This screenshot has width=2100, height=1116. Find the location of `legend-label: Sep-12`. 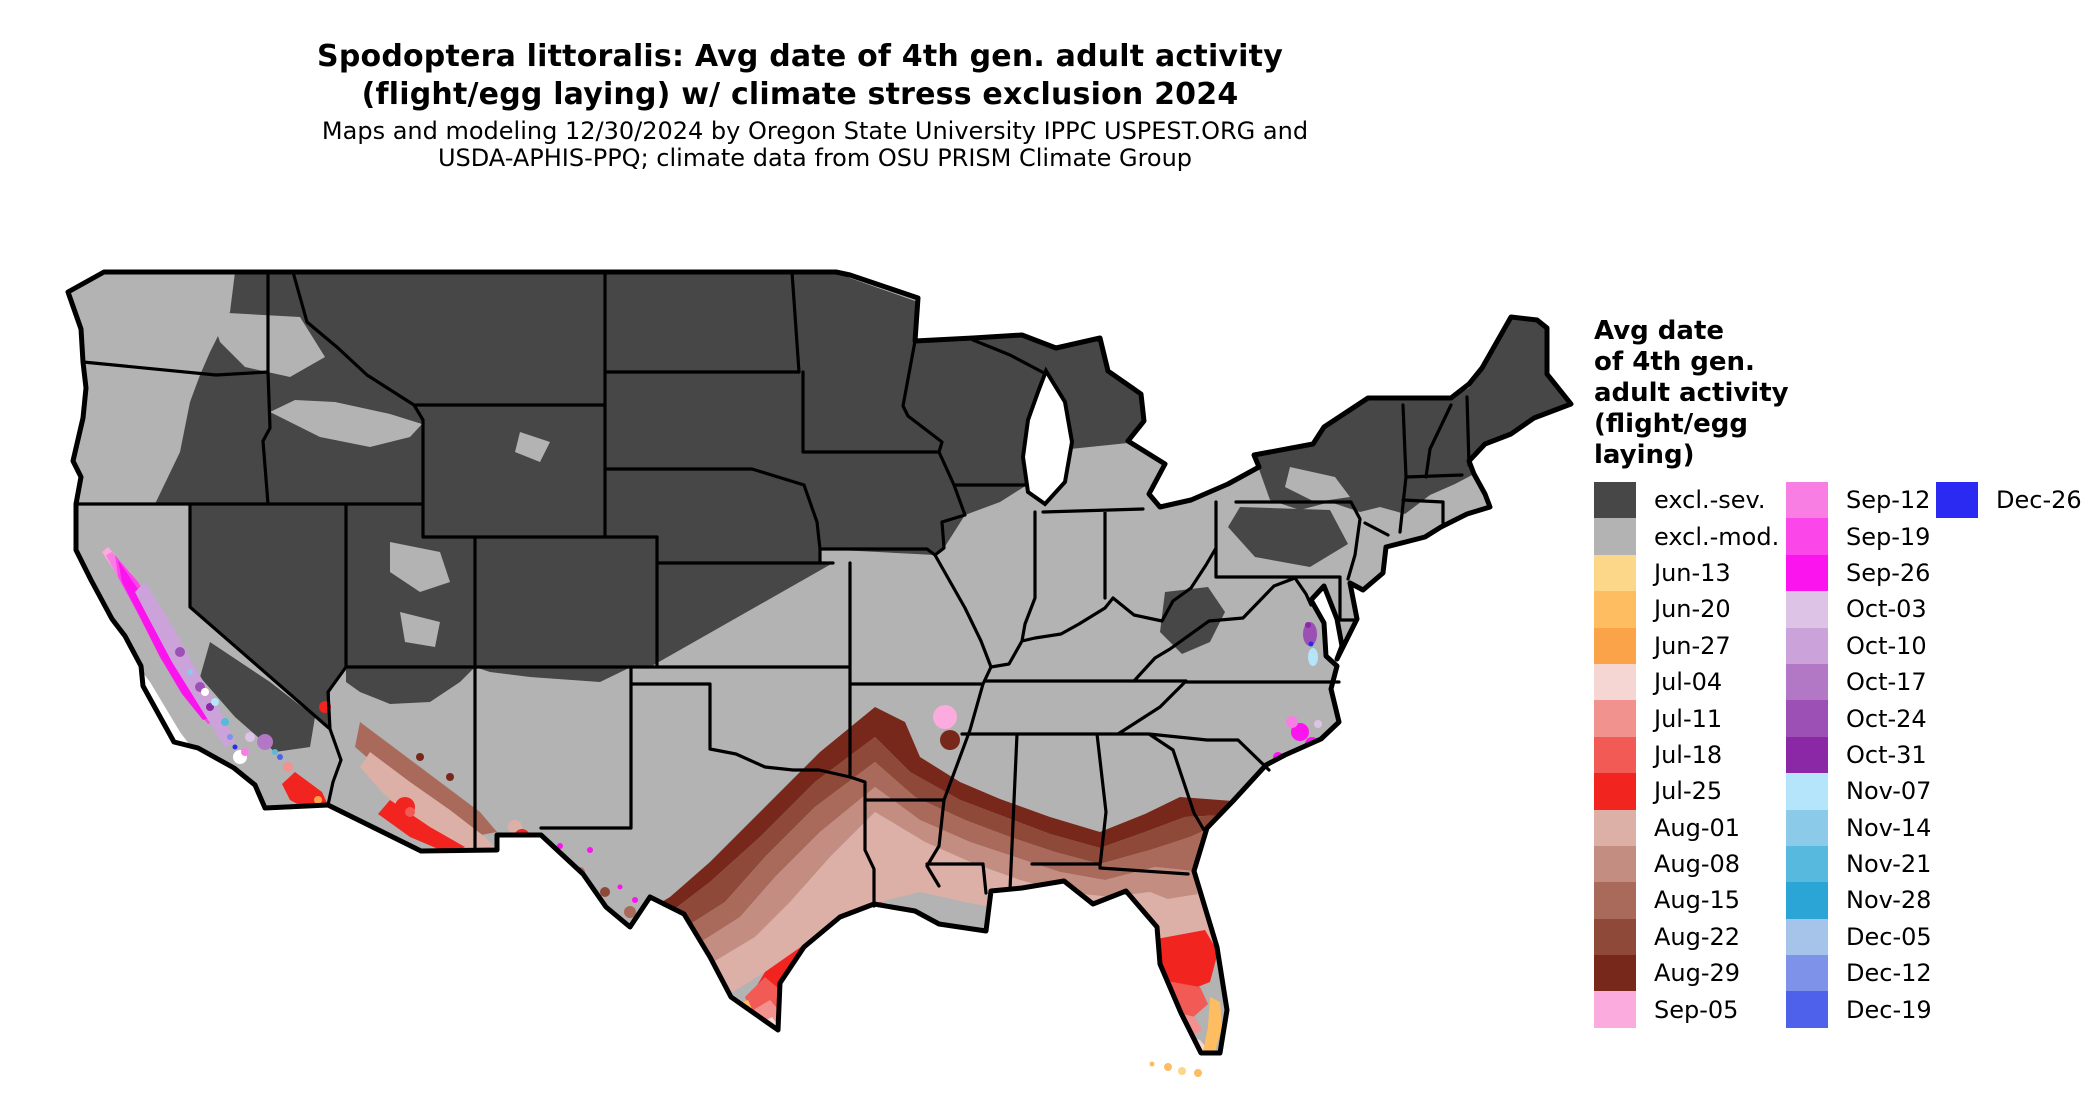

legend-label: Sep-12 is located at coordinates (1888, 500).